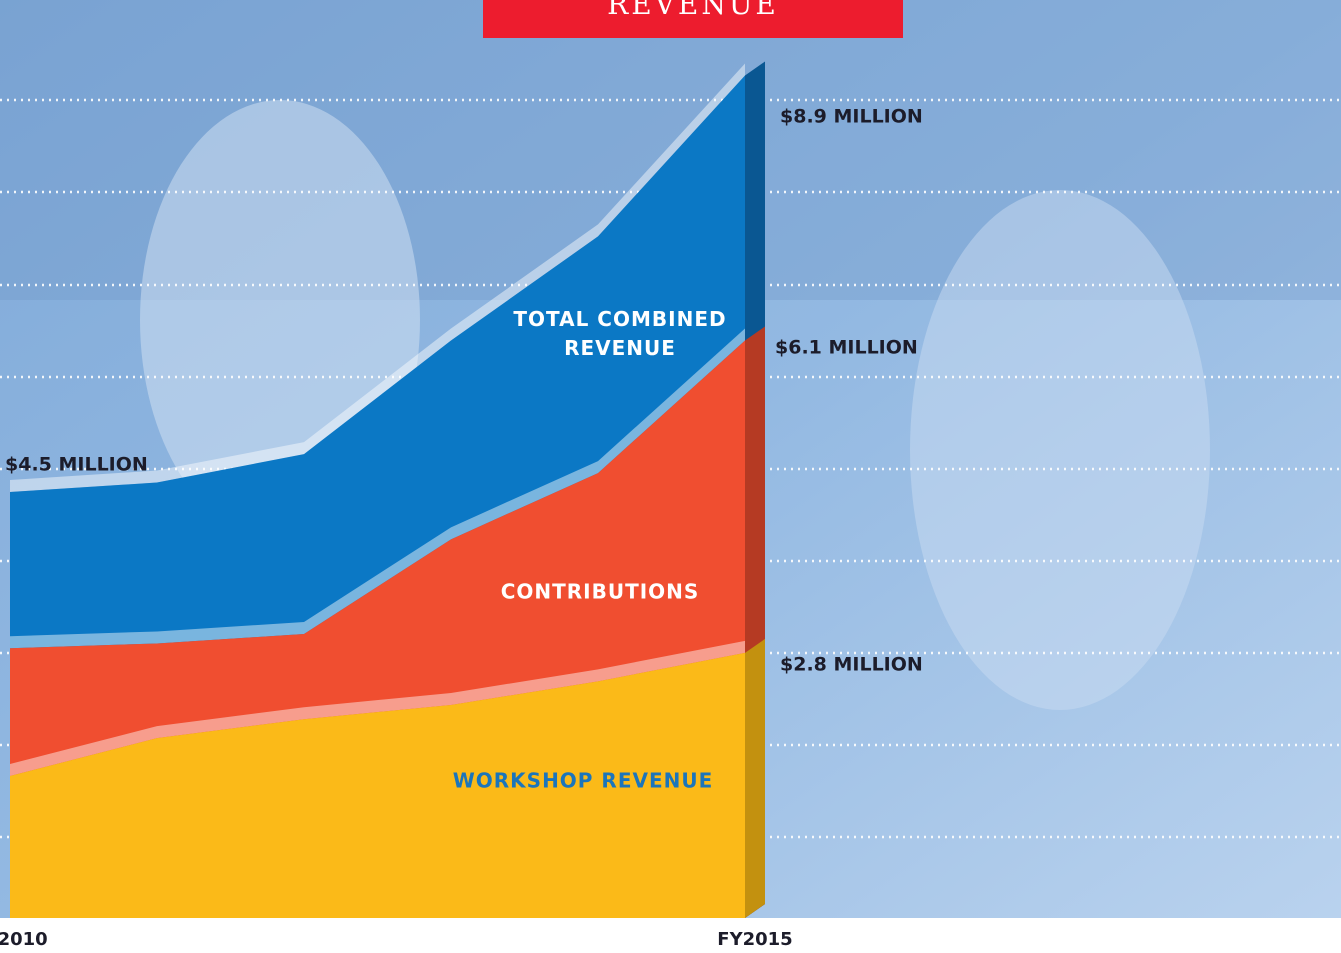 The height and width of the screenshot is (953, 1341). Describe the element at coordinates (754, 939) in the screenshot. I see `x-tick-label: FY2015` at that location.